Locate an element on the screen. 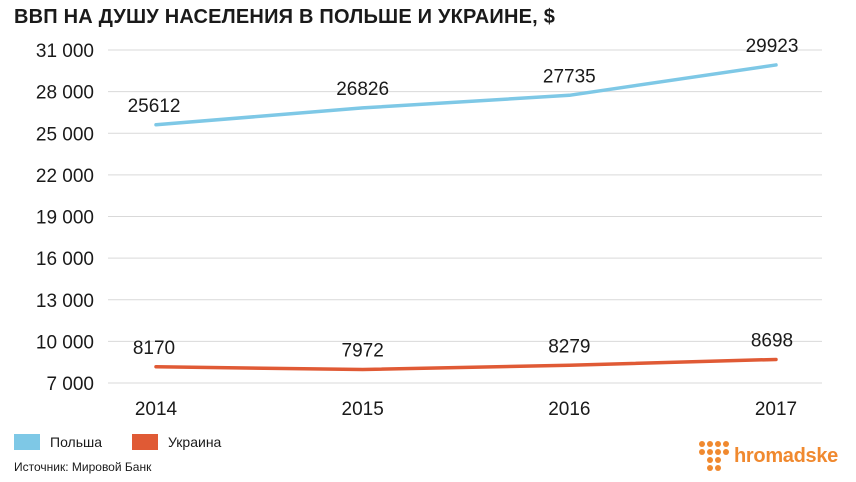 This screenshot has height=482, width=856. data-label-0-0: 25612 is located at coordinates (154, 106).